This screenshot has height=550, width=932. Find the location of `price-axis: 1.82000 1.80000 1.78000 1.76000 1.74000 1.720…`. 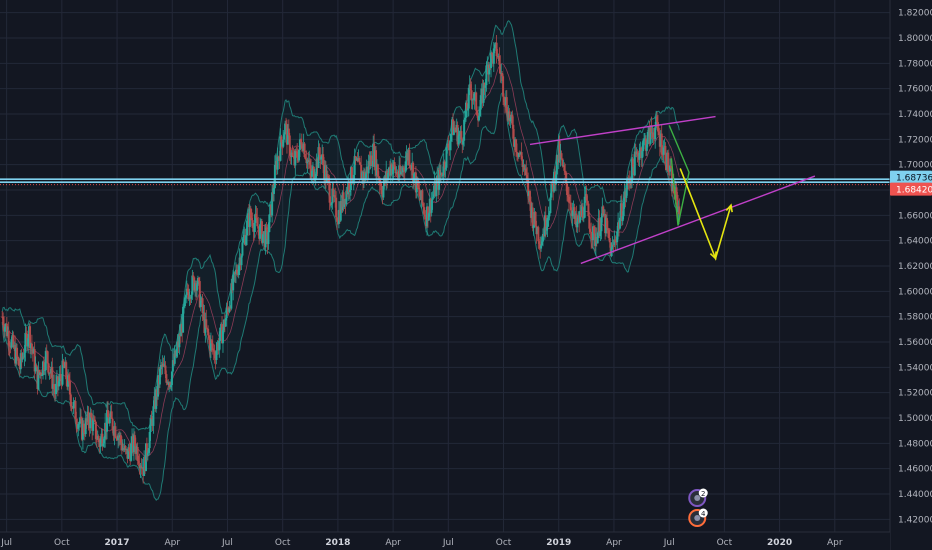

price-axis: 1.82000 1.80000 1.78000 1.76000 1.74000 1.720… is located at coordinates (910, 275).